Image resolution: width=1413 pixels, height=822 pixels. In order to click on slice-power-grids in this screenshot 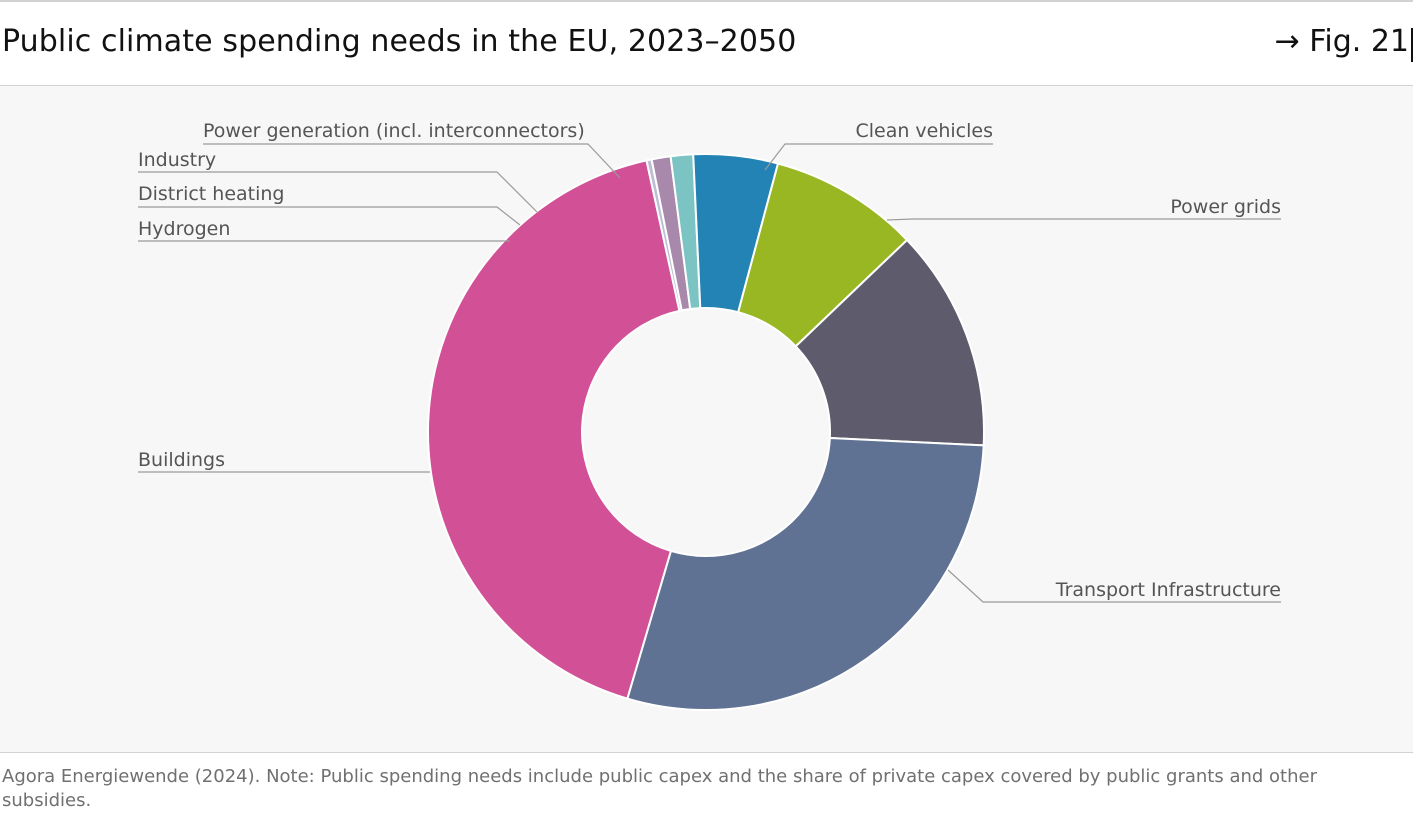, I will do `click(889, 343)`.